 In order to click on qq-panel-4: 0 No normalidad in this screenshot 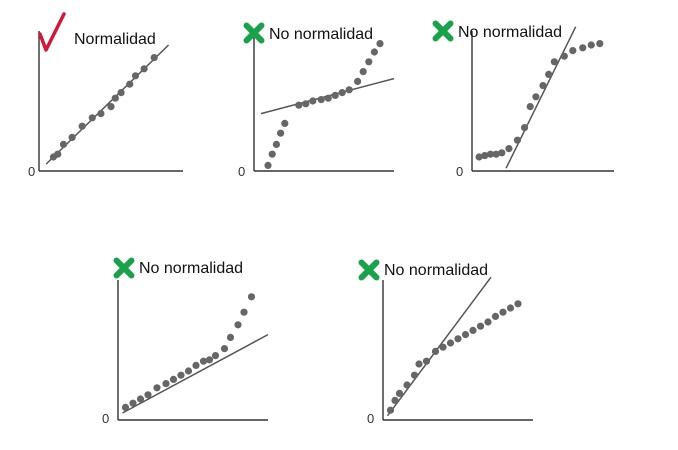, I will do `click(185, 341)`.